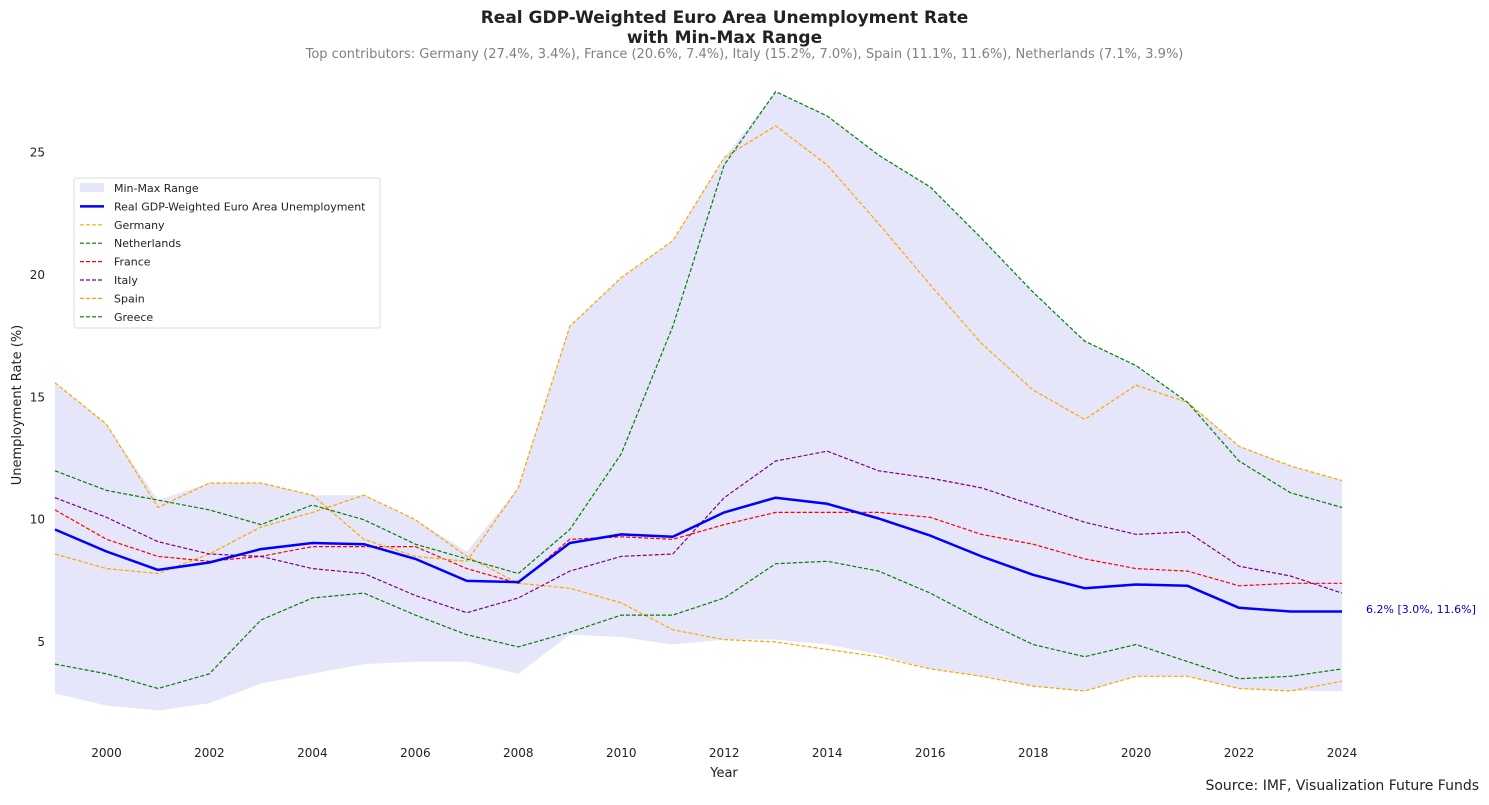 The image size is (1489, 805). Describe the element at coordinates (129, 298) in the screenshot. I see `legend-label-spain: Spain` at that location.